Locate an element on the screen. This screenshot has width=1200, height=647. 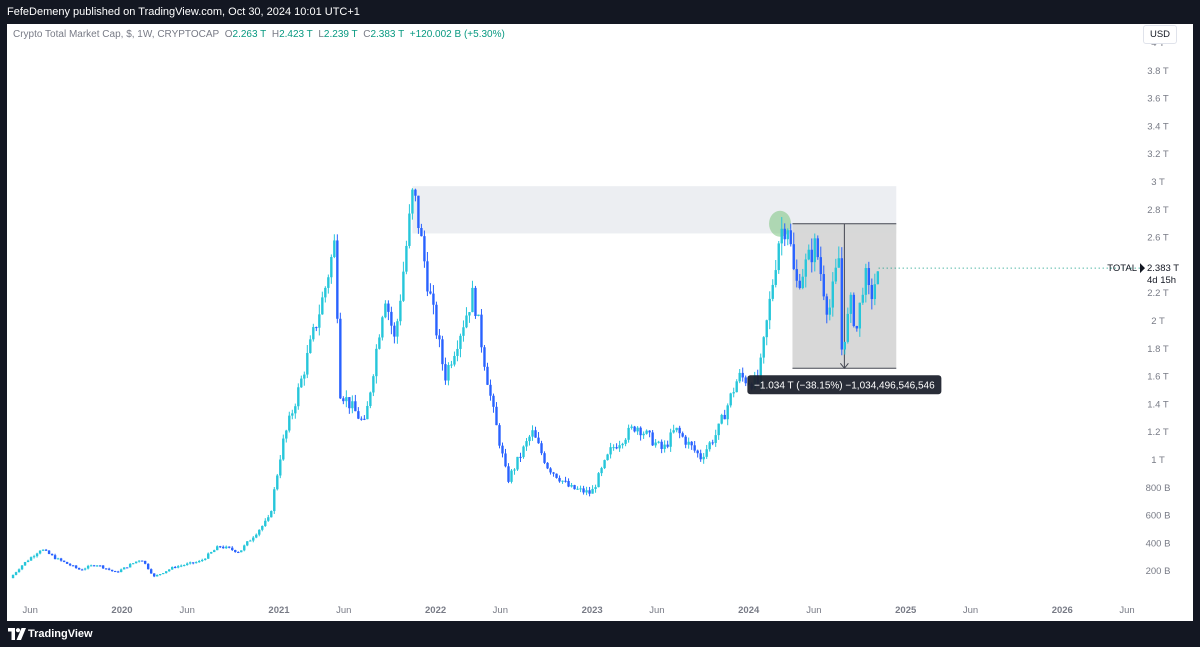
y-axis-tick-label: 400 B is located at coordinates (1158, 543).